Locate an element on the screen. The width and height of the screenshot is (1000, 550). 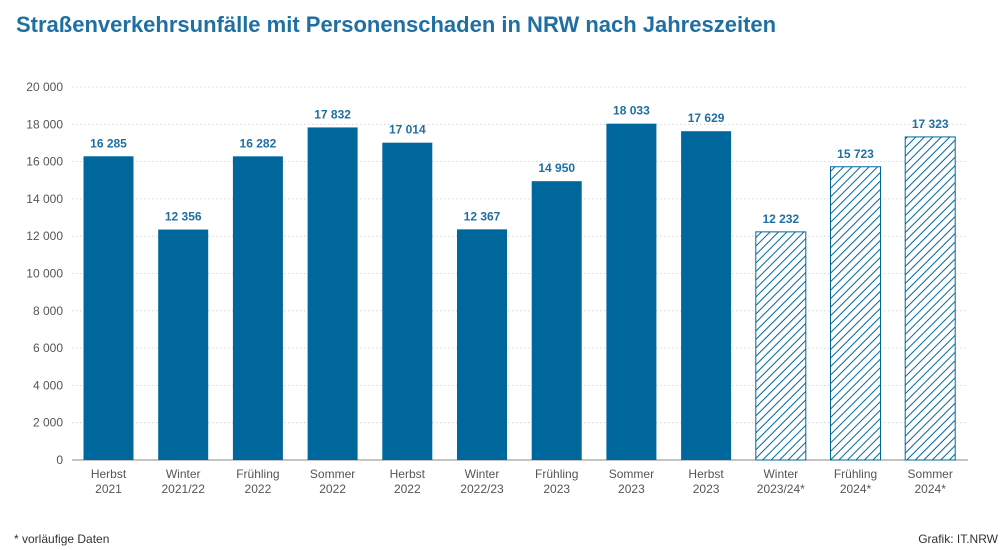
x-tick-label: 2023/24* is located at coordinates (781, 489).